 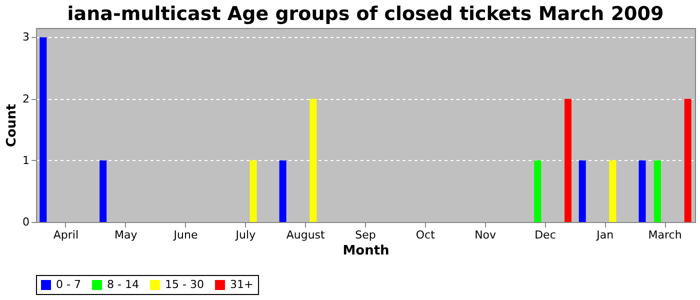 What do you see at coordinates (366, 251) in the screenshot?
I see `x-axis-title: Month` at bounding box center [366, 251].